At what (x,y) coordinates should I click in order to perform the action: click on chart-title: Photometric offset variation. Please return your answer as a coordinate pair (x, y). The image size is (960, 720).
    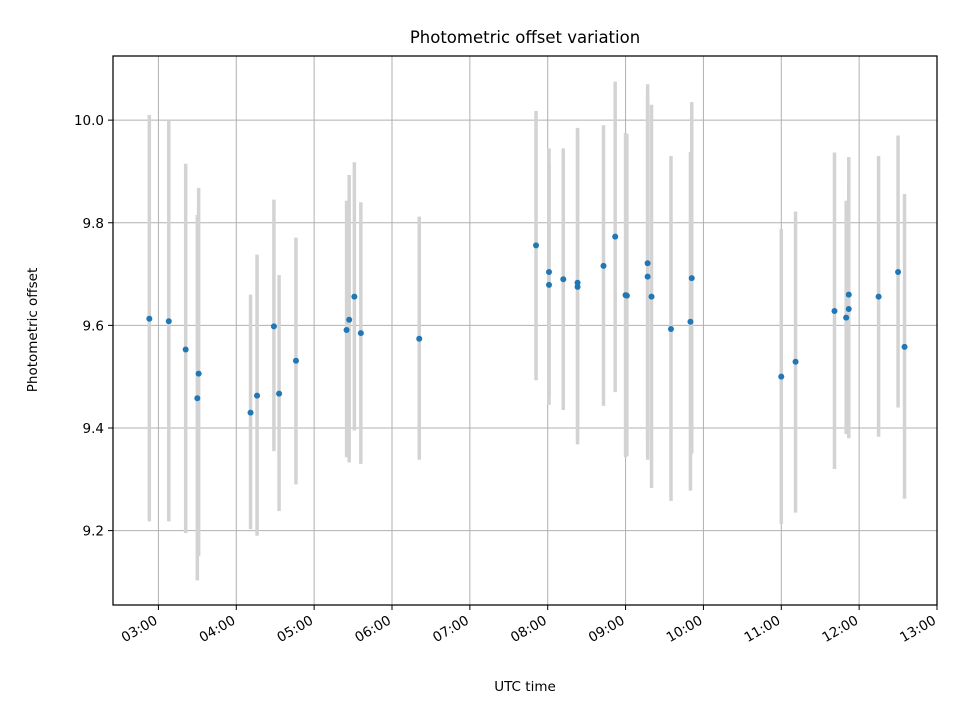
    Looking at the image, I should click on (525, 37).